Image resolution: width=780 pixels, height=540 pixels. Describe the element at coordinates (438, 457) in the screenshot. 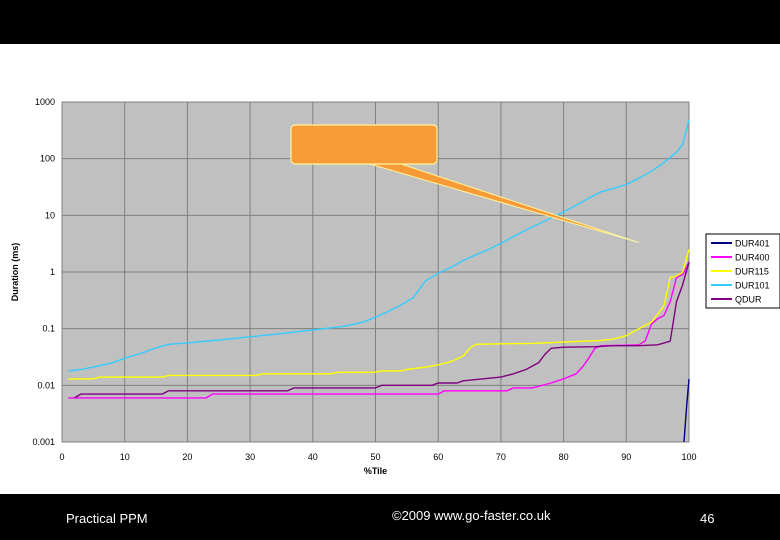

I see `x-tick-label: 60` at that location.